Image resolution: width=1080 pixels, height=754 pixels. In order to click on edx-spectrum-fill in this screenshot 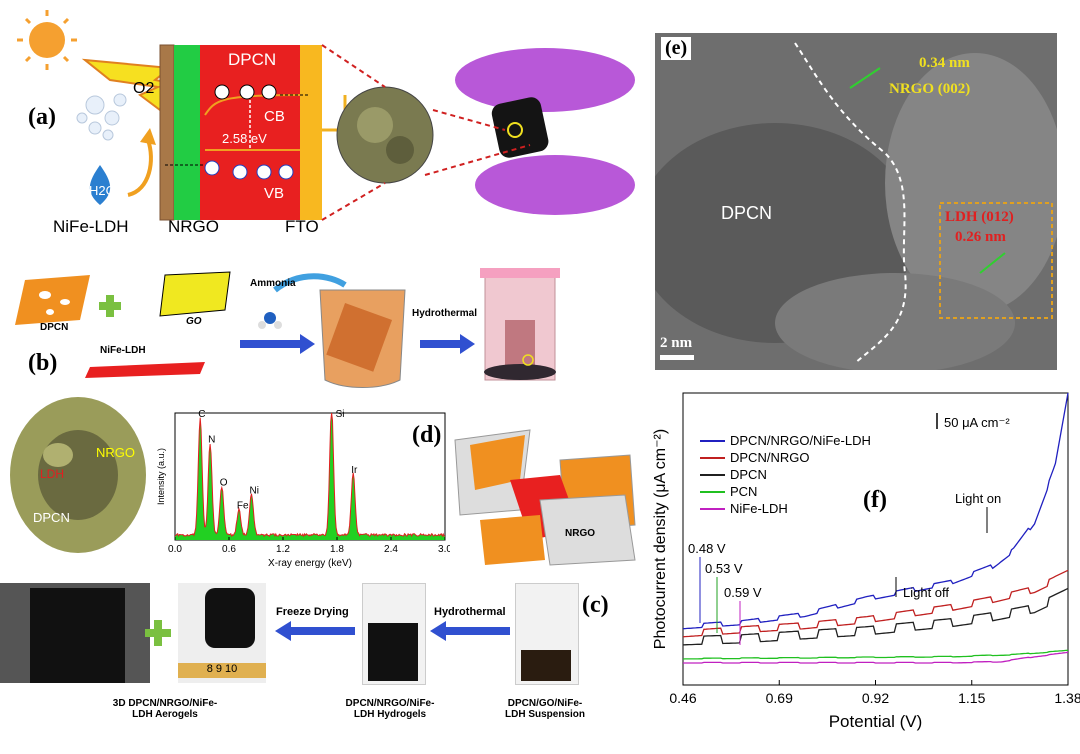, I will do `click(310, 476)`.